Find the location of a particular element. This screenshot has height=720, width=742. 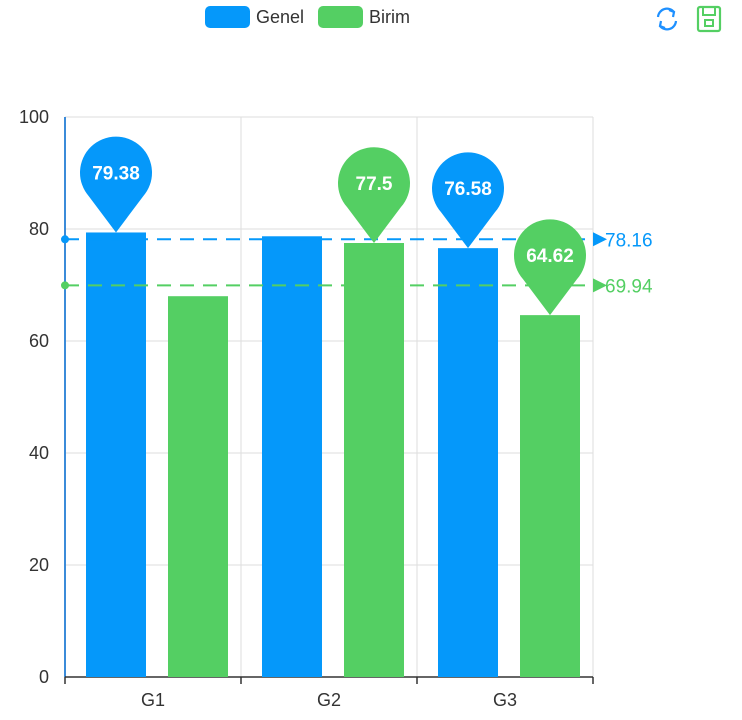

bar-birim-g1 is located at coordinates (198, 486).